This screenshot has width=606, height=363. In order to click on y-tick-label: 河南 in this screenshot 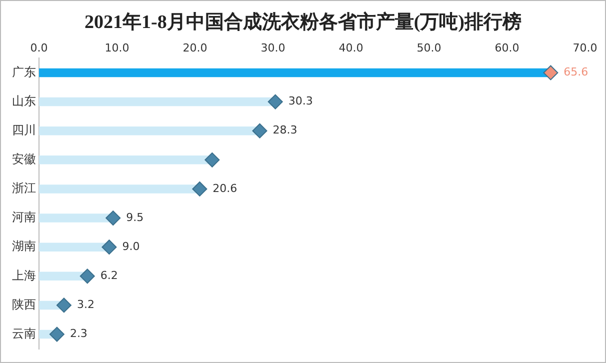, I will do `click(24, 217)`.